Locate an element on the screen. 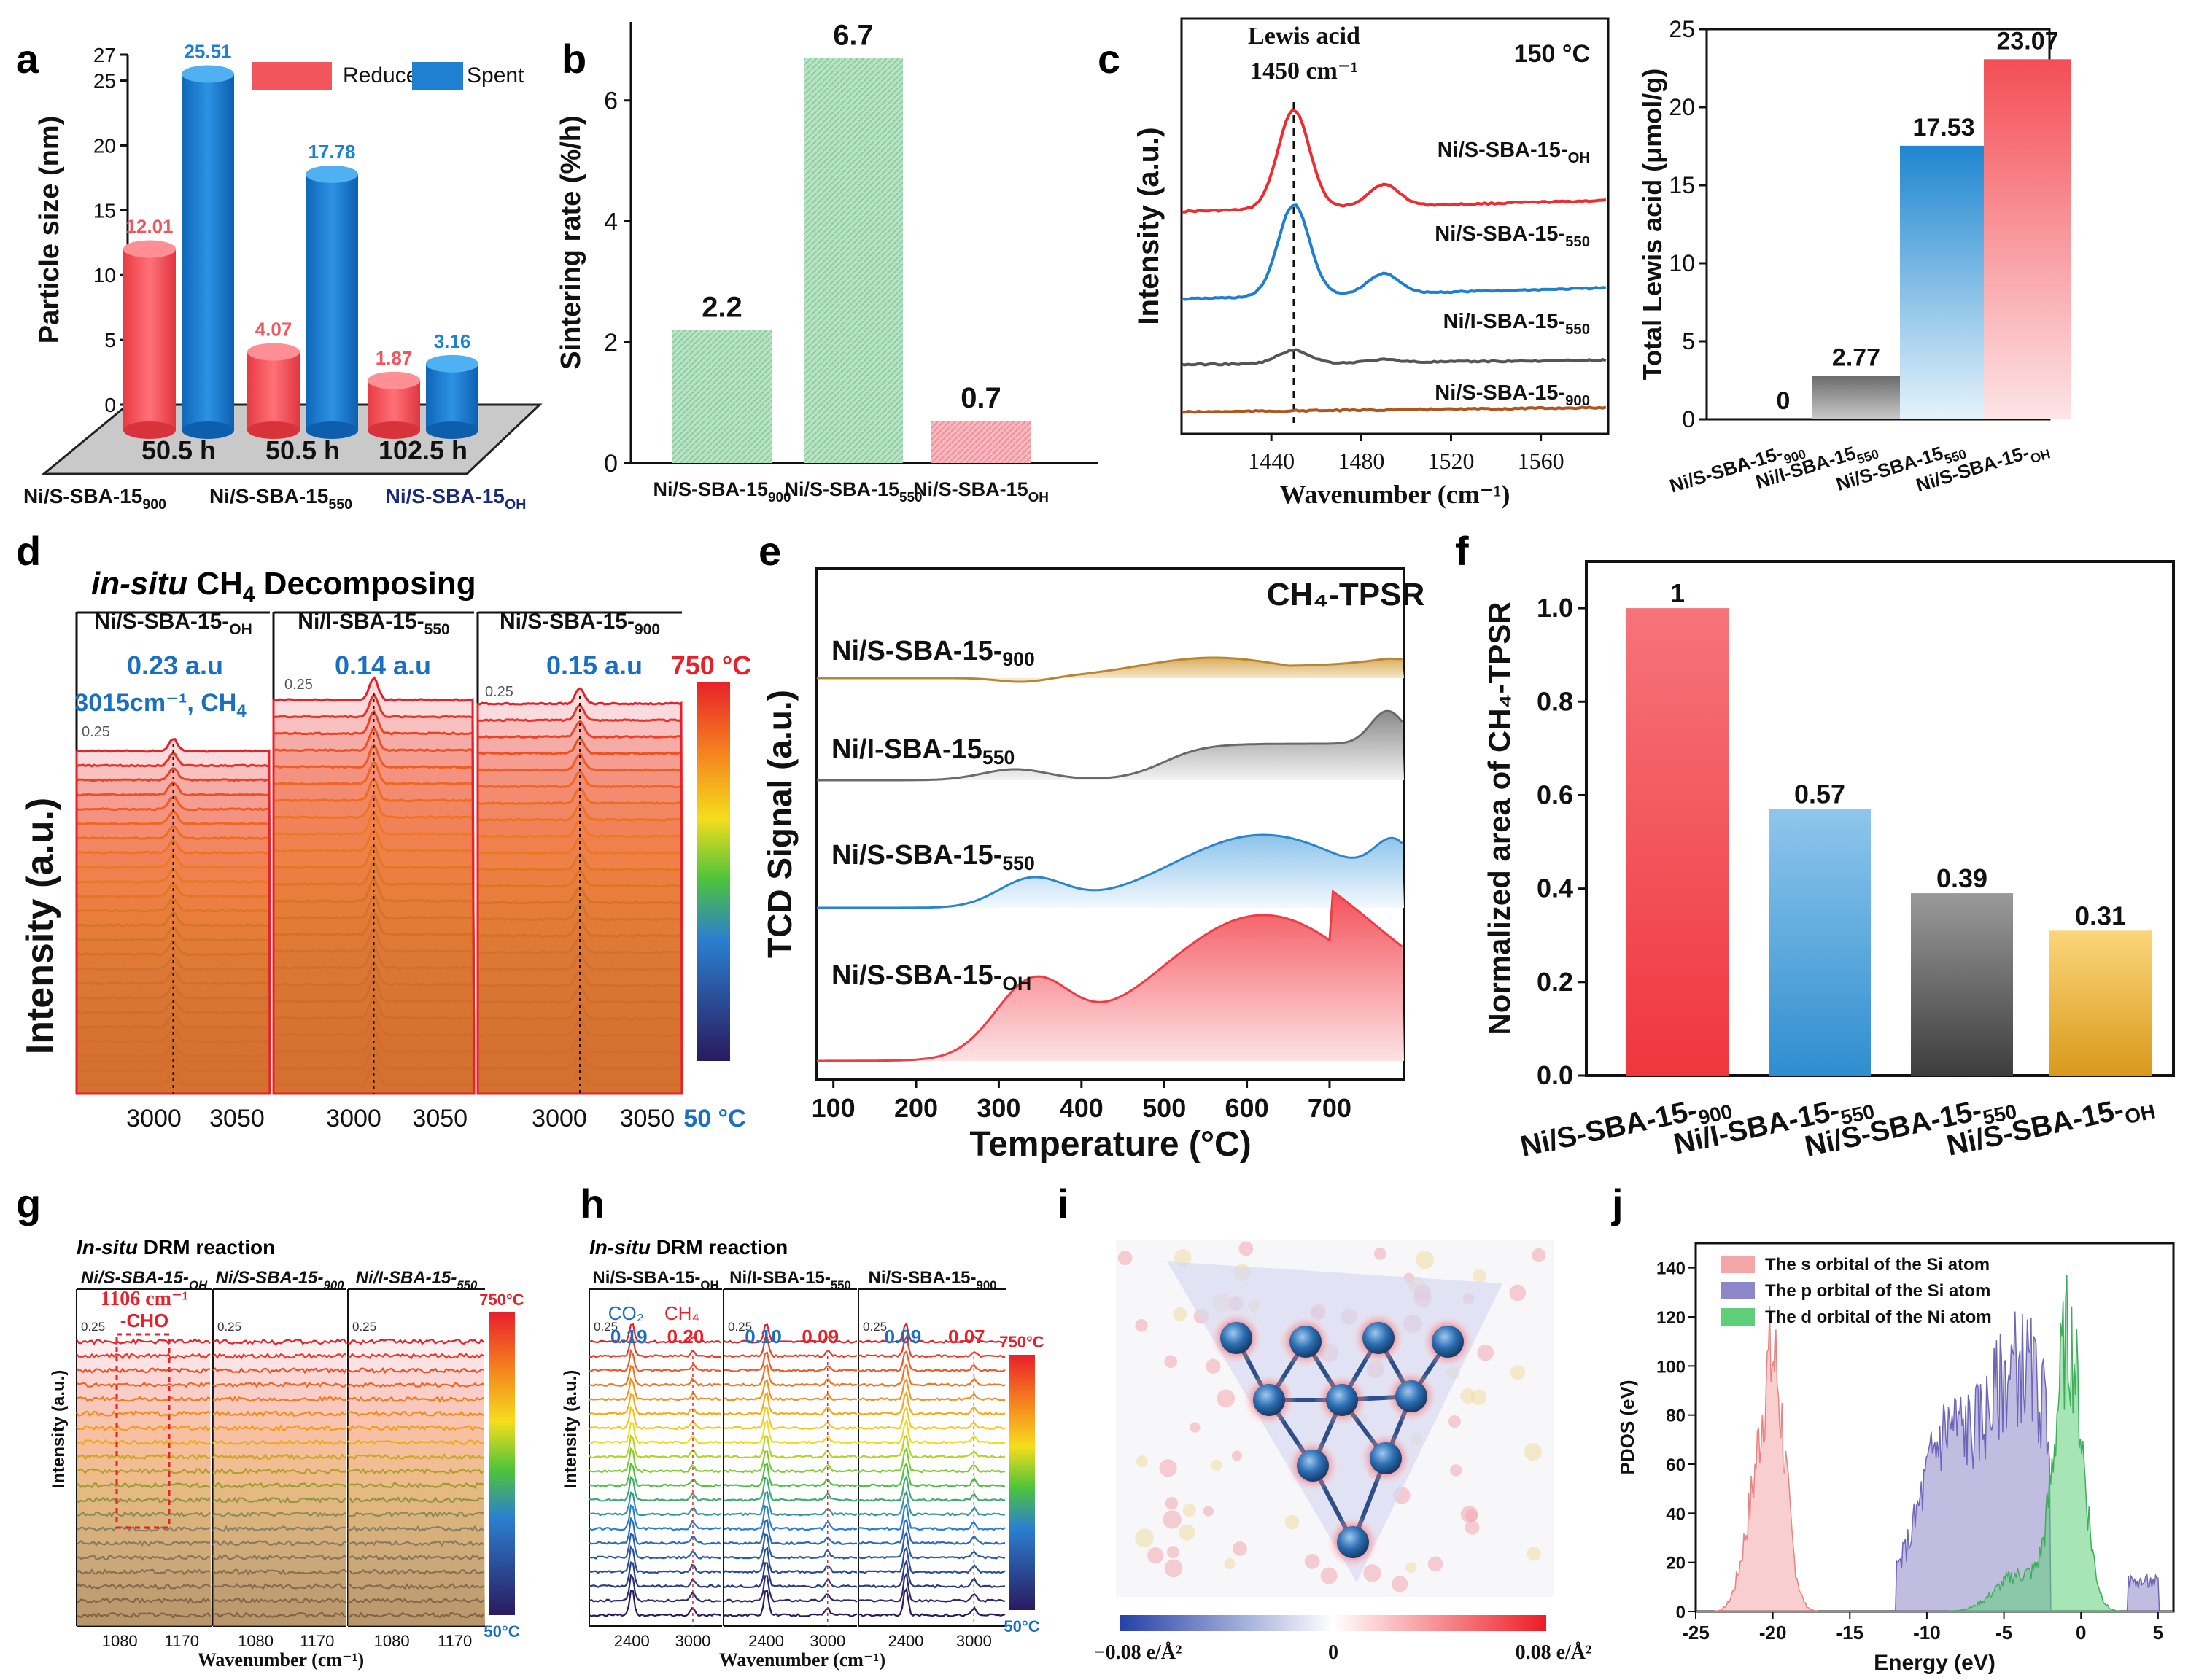  annotation-lewis-acid: Lewis acid is located at coordinates (1304, 36).